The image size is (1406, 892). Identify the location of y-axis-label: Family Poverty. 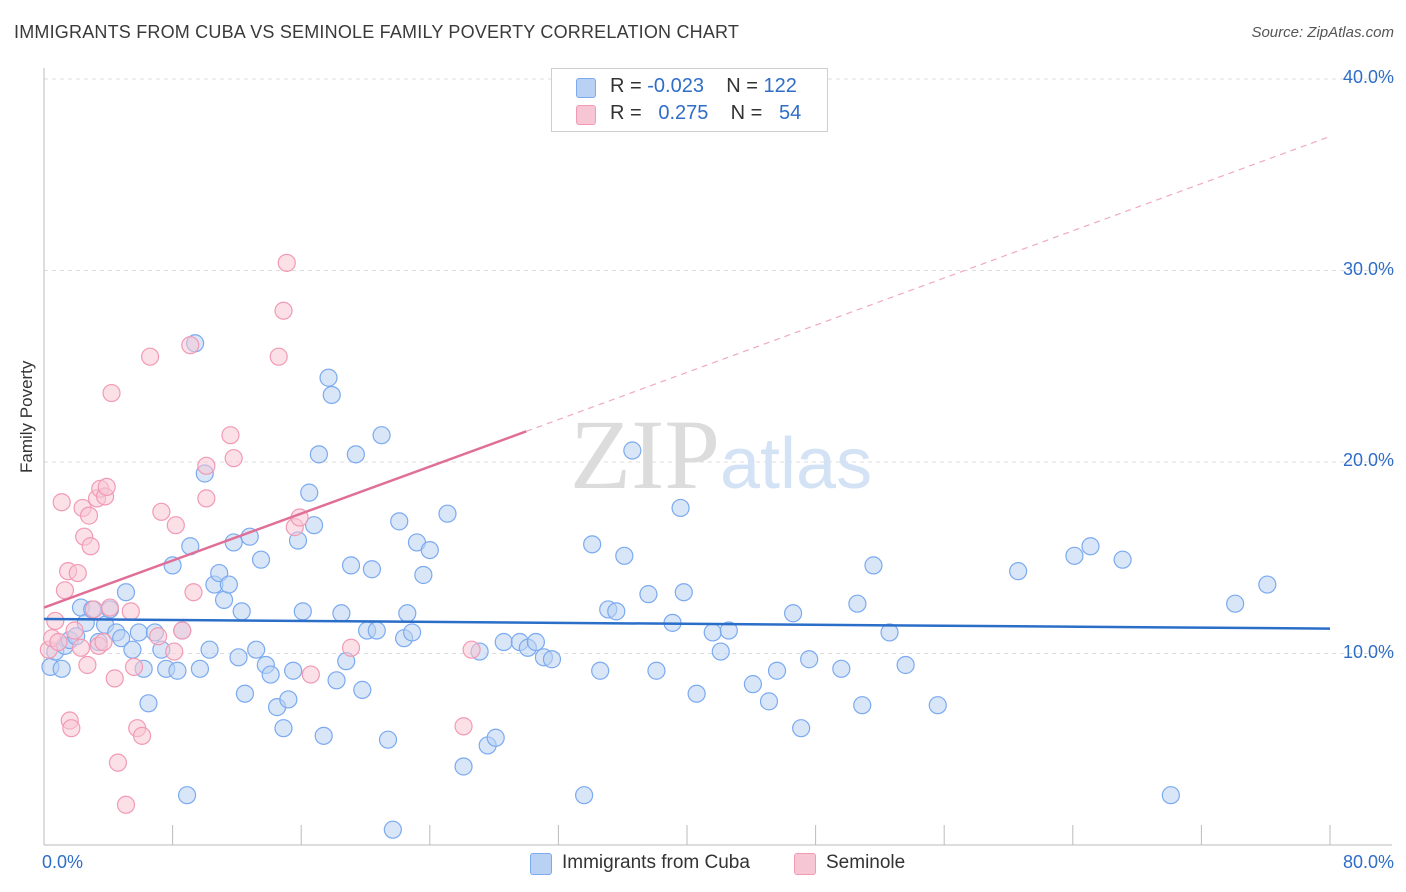
(26, 416).